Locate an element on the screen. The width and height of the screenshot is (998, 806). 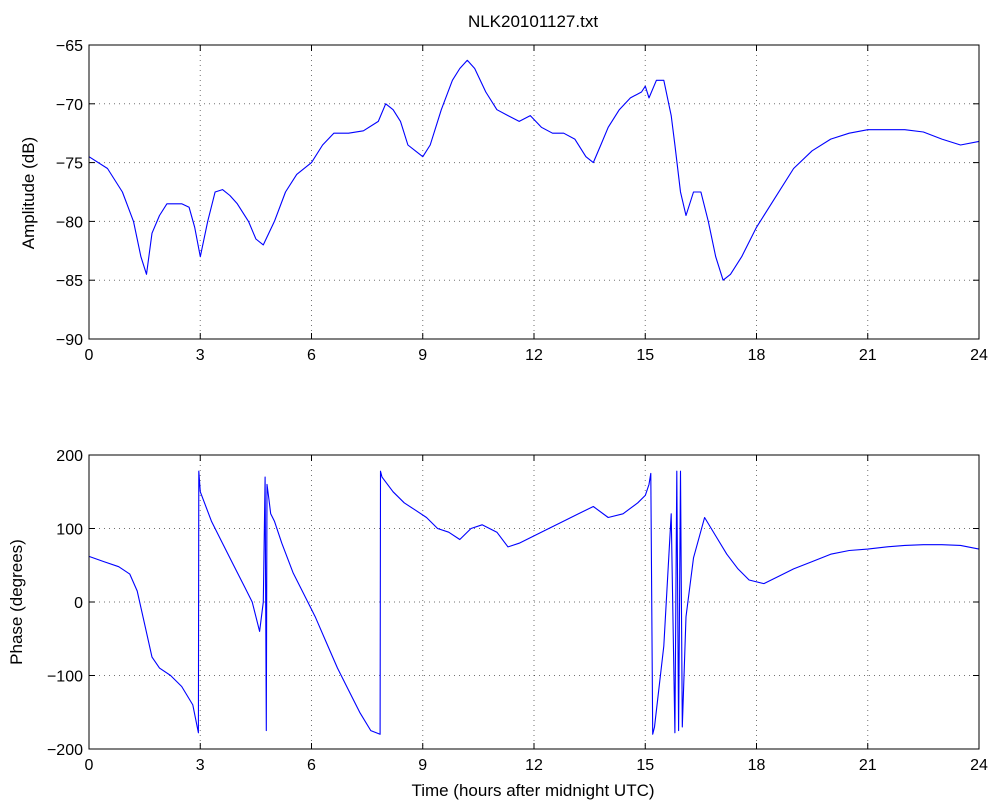
amplitude-y-tick-label: −65 is located at coordinates (69, 46).